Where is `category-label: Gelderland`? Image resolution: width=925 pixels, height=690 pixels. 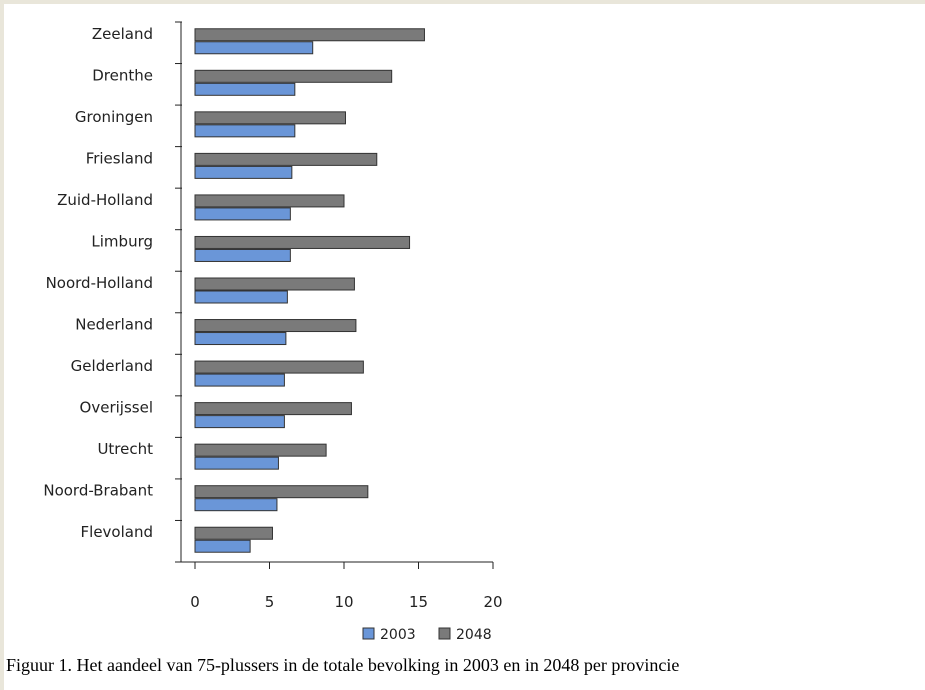
category-label: Gelderland is located at coordinates (112, 366).